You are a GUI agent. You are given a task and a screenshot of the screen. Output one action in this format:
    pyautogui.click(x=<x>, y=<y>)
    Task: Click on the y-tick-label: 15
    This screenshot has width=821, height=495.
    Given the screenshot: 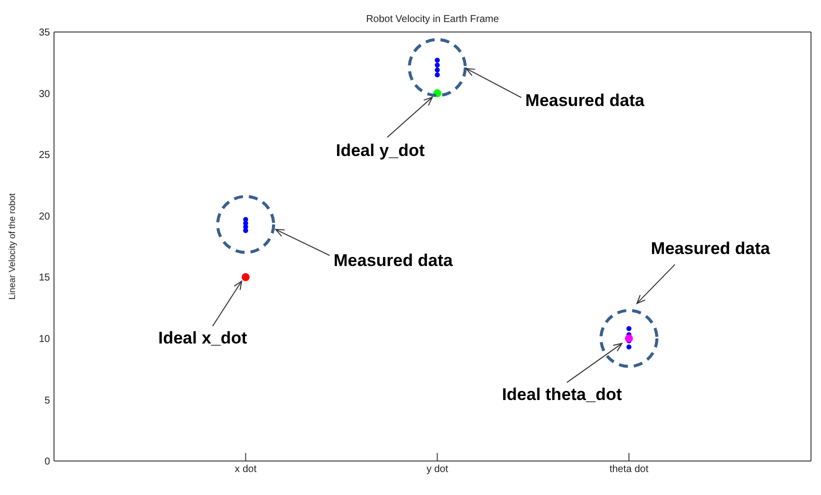 What is the action you would take?
    pyautogui.click(x=44, y=278)
    